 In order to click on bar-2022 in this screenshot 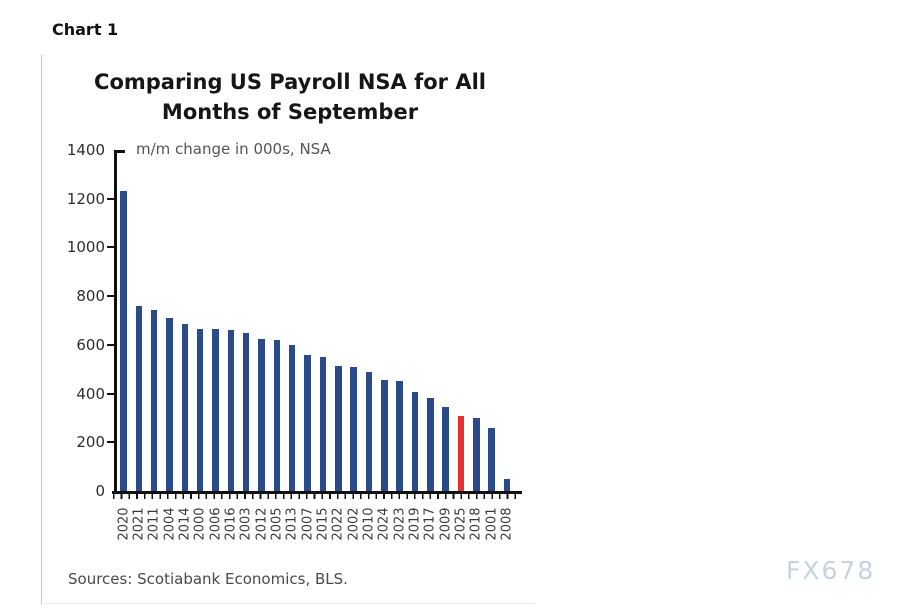, I will do `click(338, 428)`.